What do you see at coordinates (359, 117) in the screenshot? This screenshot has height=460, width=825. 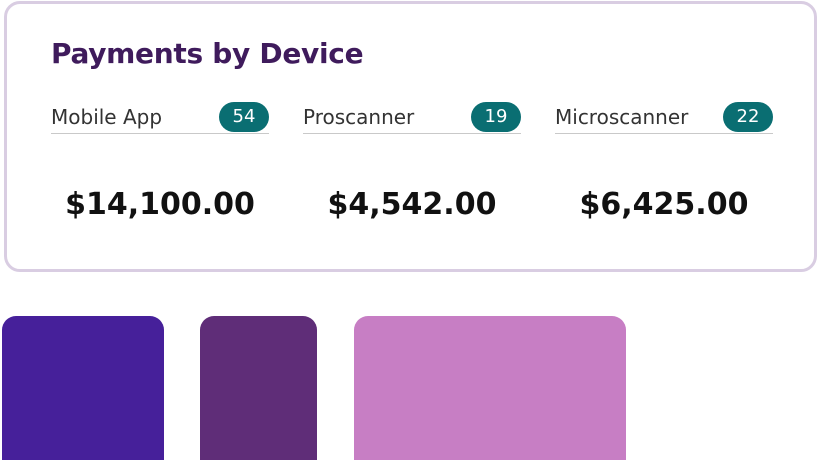 I see `device-name: Proscanner` at bounding box center [359, 117].